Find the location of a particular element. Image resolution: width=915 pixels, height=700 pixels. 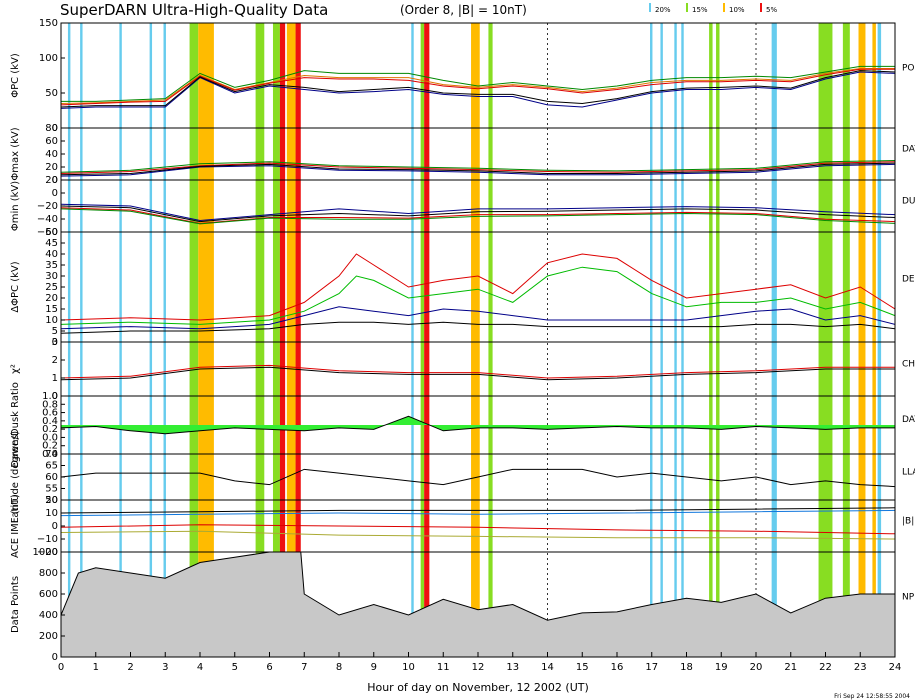

x-tick-label: 24 is located at coordinates (895, 667).